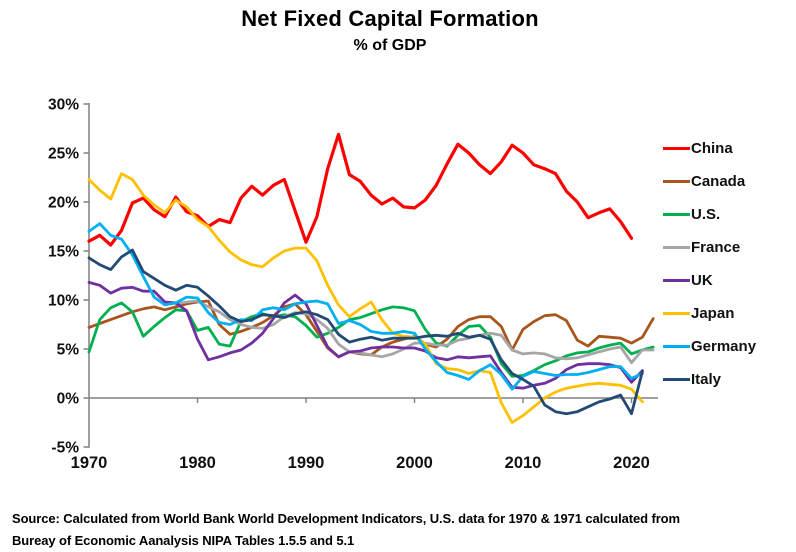  I want to click on x-tick-label: 2020, so click(631, 463).